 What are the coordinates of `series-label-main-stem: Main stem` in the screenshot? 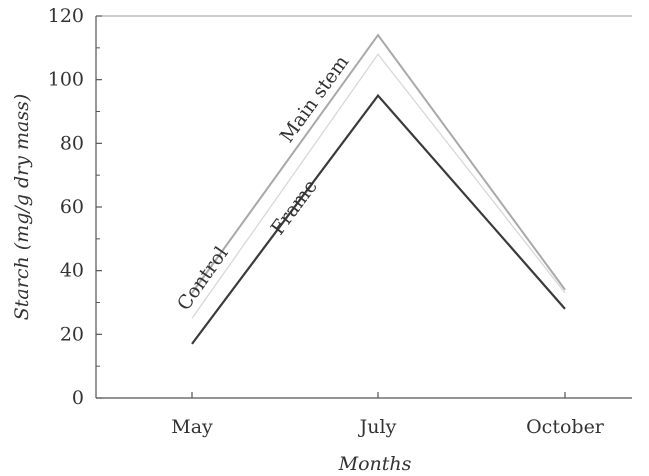 It's located at (314, 98).